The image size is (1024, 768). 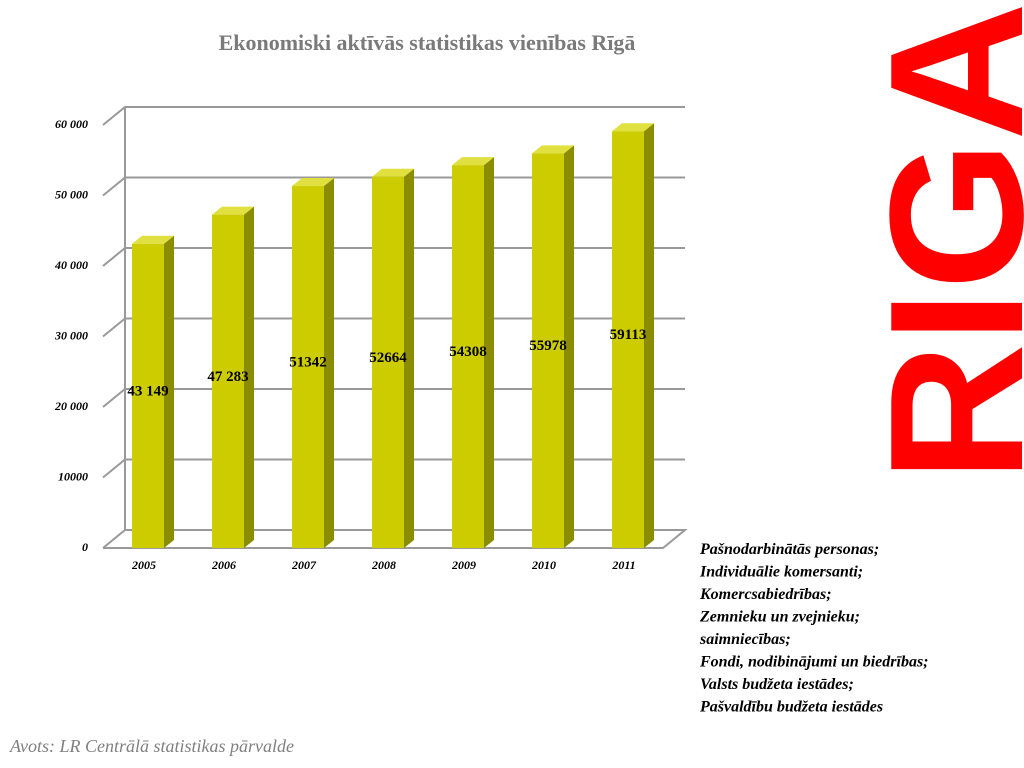 I want to click on y-tick-label: 20 000, so click(x=71, y=406).